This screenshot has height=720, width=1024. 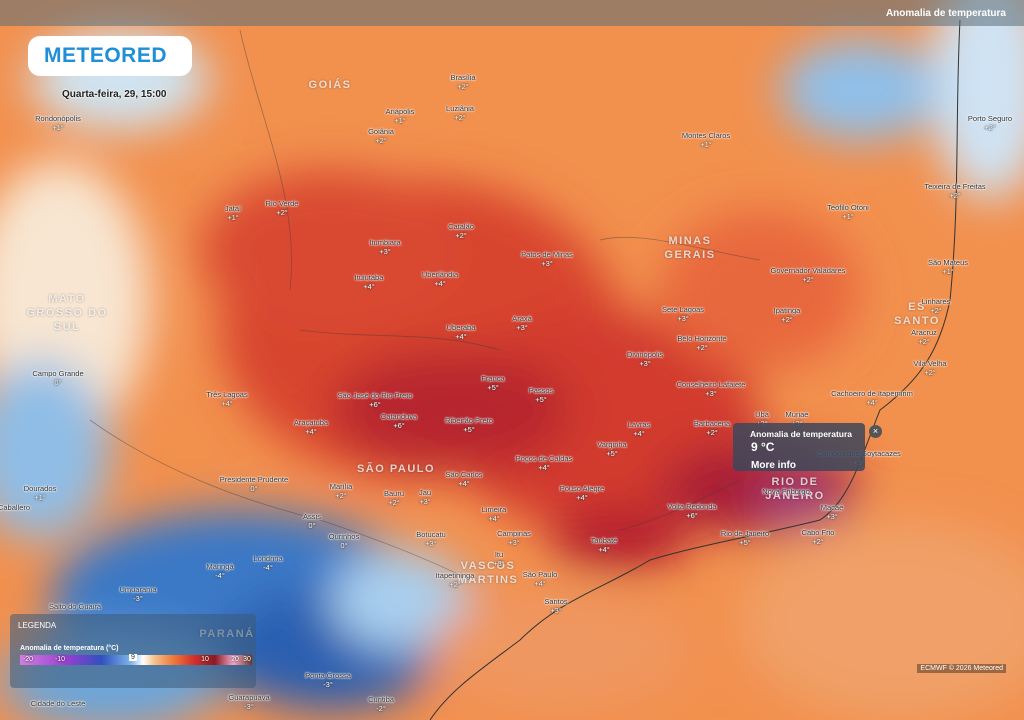 What do you see at coordinates (604, 545) in the screenshot?
I see `city-label: Taubaté +4°` at bounding box center [604, 545].